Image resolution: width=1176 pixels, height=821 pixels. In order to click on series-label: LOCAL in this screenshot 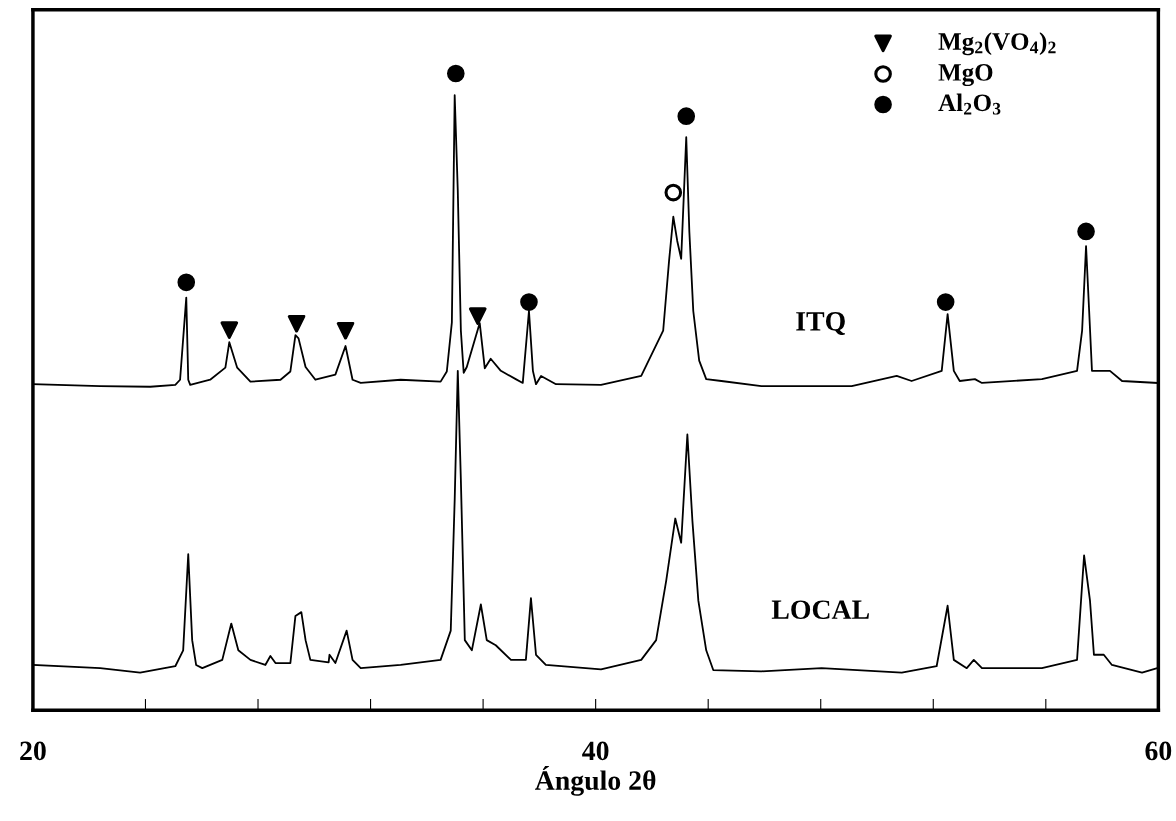, I will do `click(820, 610)`.